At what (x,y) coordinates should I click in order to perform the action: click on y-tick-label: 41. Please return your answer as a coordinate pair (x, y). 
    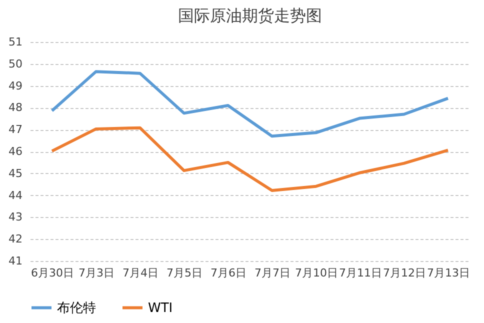
    Looking at the image, I should click on (15, 261).